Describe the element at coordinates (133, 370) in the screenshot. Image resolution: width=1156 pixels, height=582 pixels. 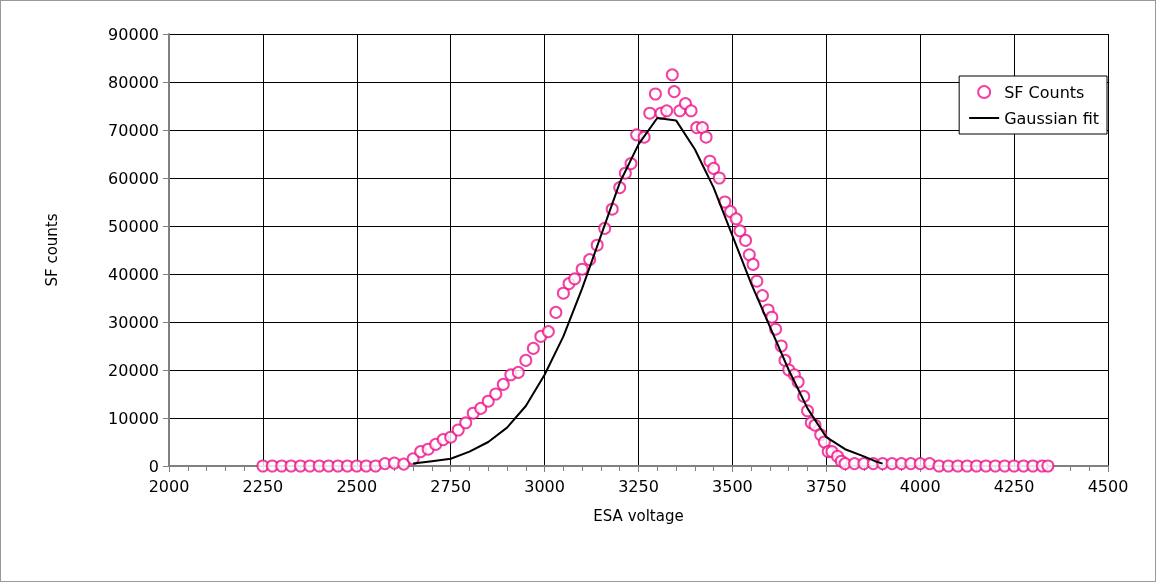
I see `y-tick-label: 20000` at that location.